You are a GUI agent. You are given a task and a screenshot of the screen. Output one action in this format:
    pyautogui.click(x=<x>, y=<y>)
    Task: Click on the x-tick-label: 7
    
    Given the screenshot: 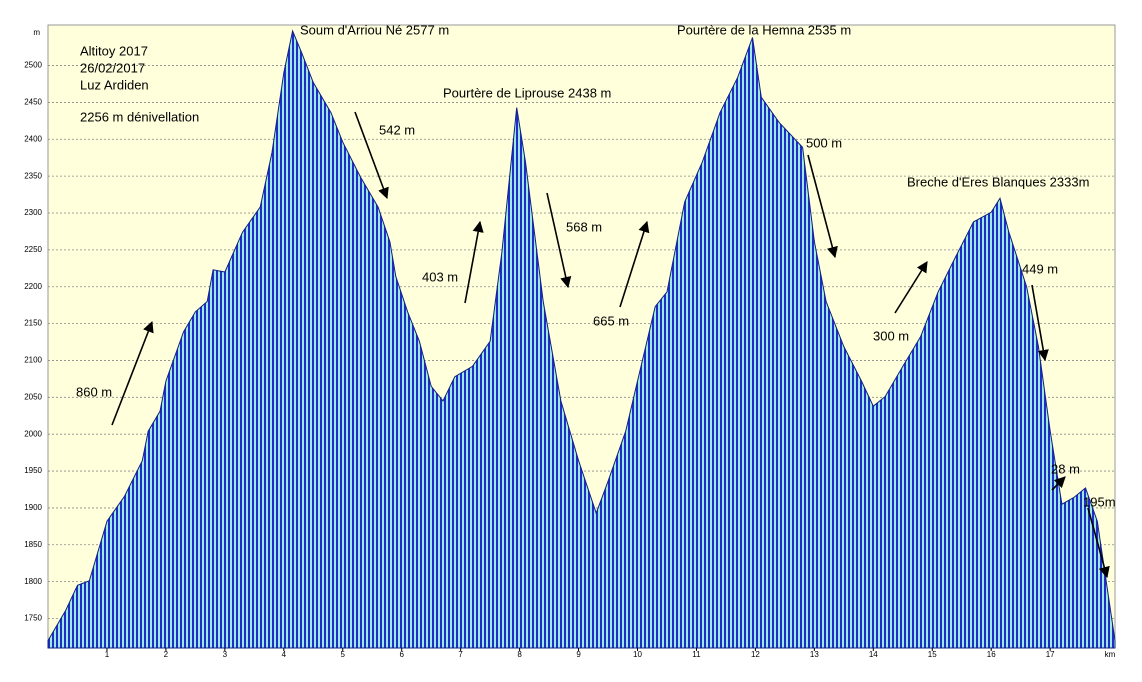 What is the action you would take?
    pyautogui.click(x=460, y=654)
    